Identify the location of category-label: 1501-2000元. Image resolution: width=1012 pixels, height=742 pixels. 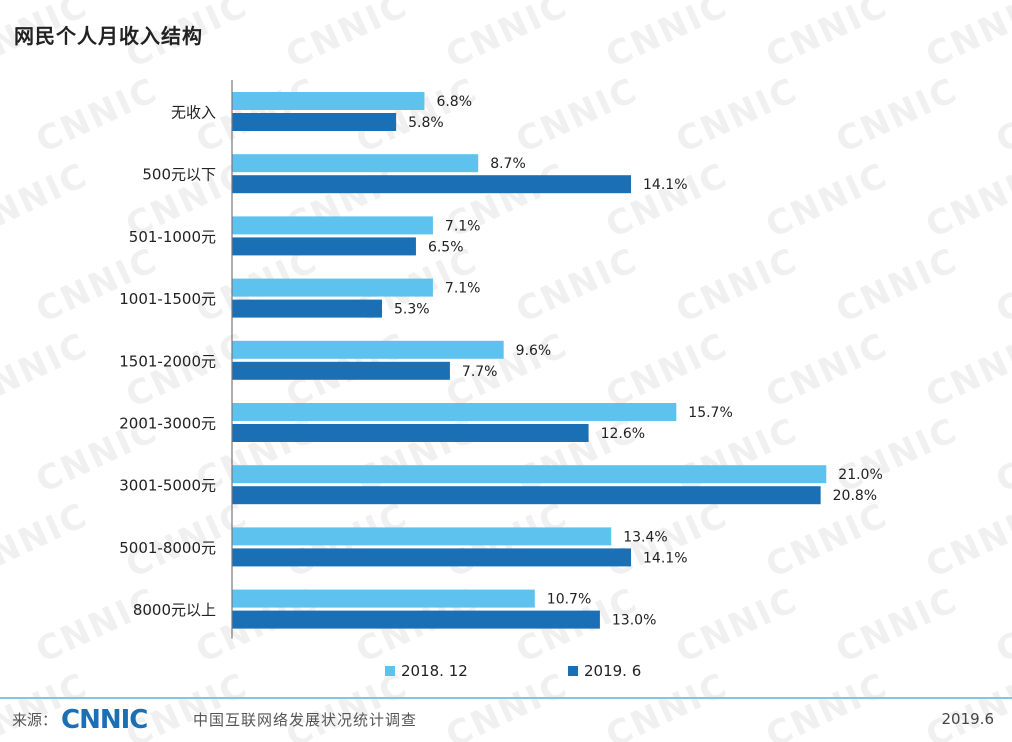
(167, 361).